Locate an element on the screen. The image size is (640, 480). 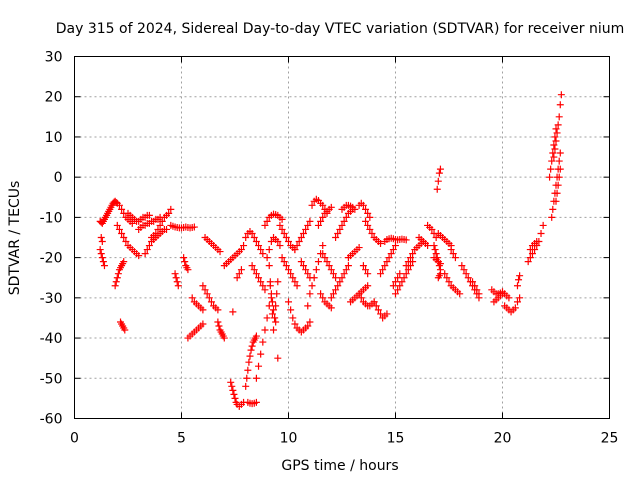
y-tick-label: -50 is located at coordinates (51, 379).